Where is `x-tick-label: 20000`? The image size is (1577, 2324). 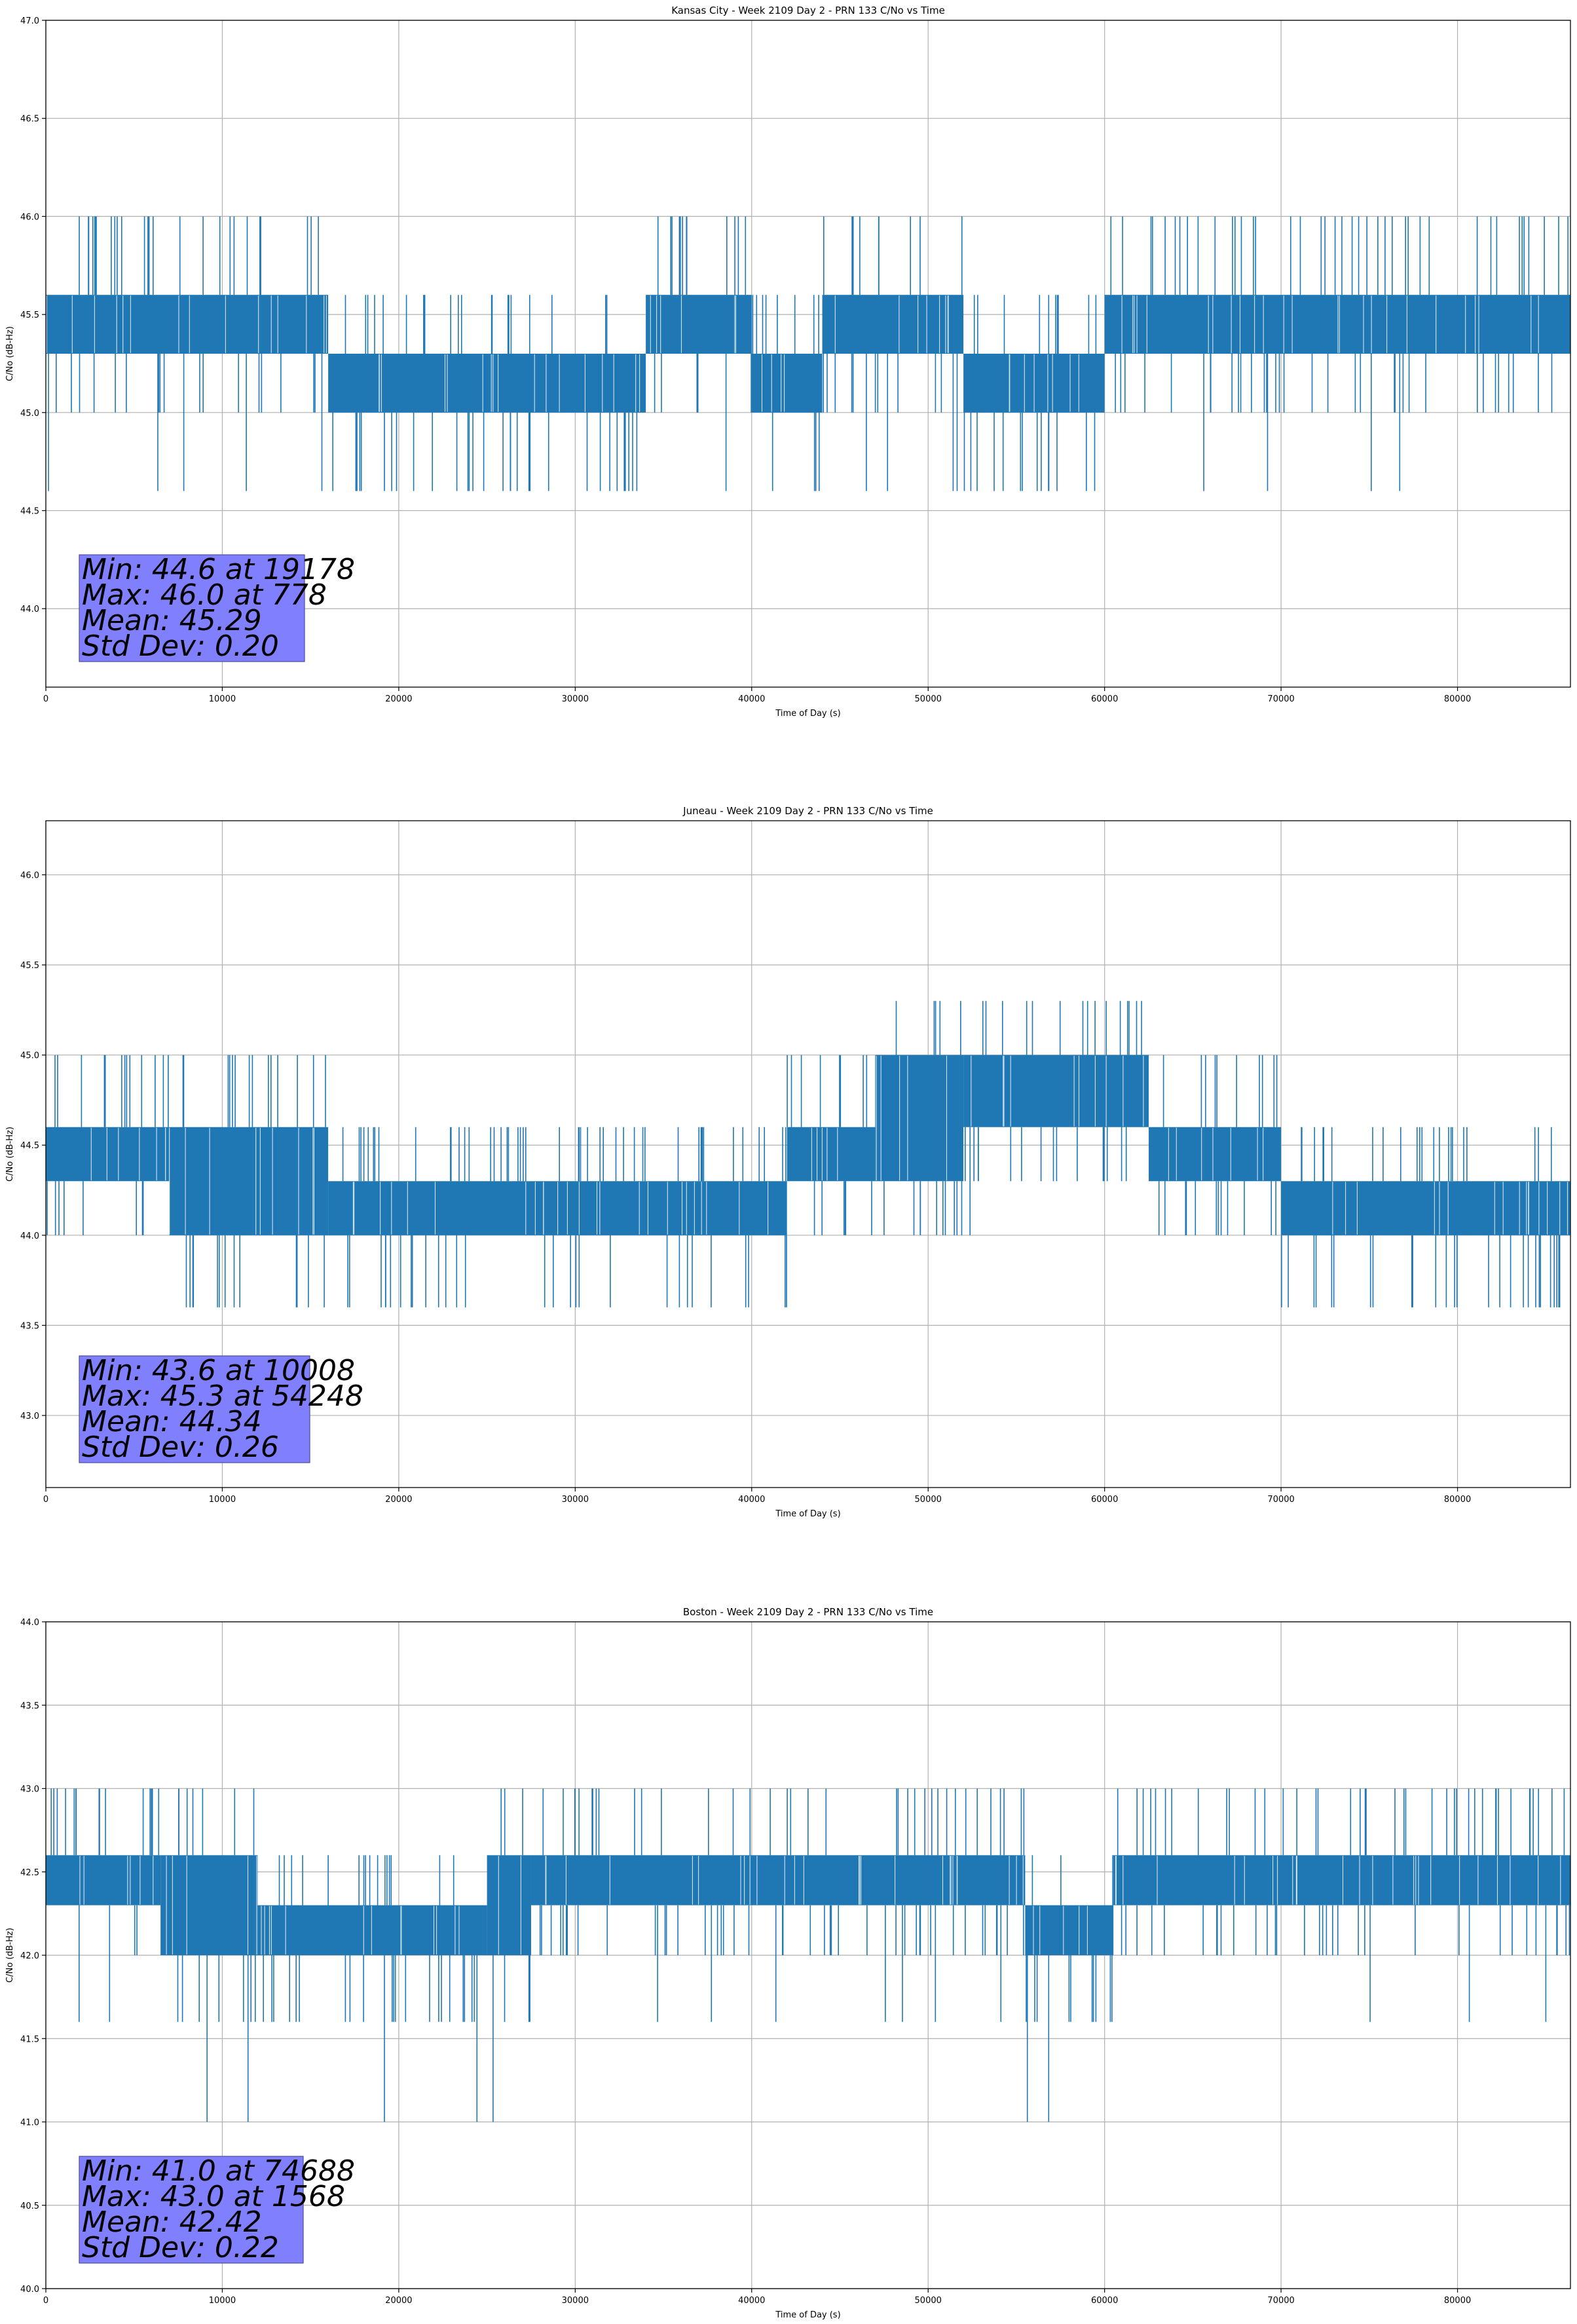
x-tick-label: 20000 is located at coordinates (398, 699).